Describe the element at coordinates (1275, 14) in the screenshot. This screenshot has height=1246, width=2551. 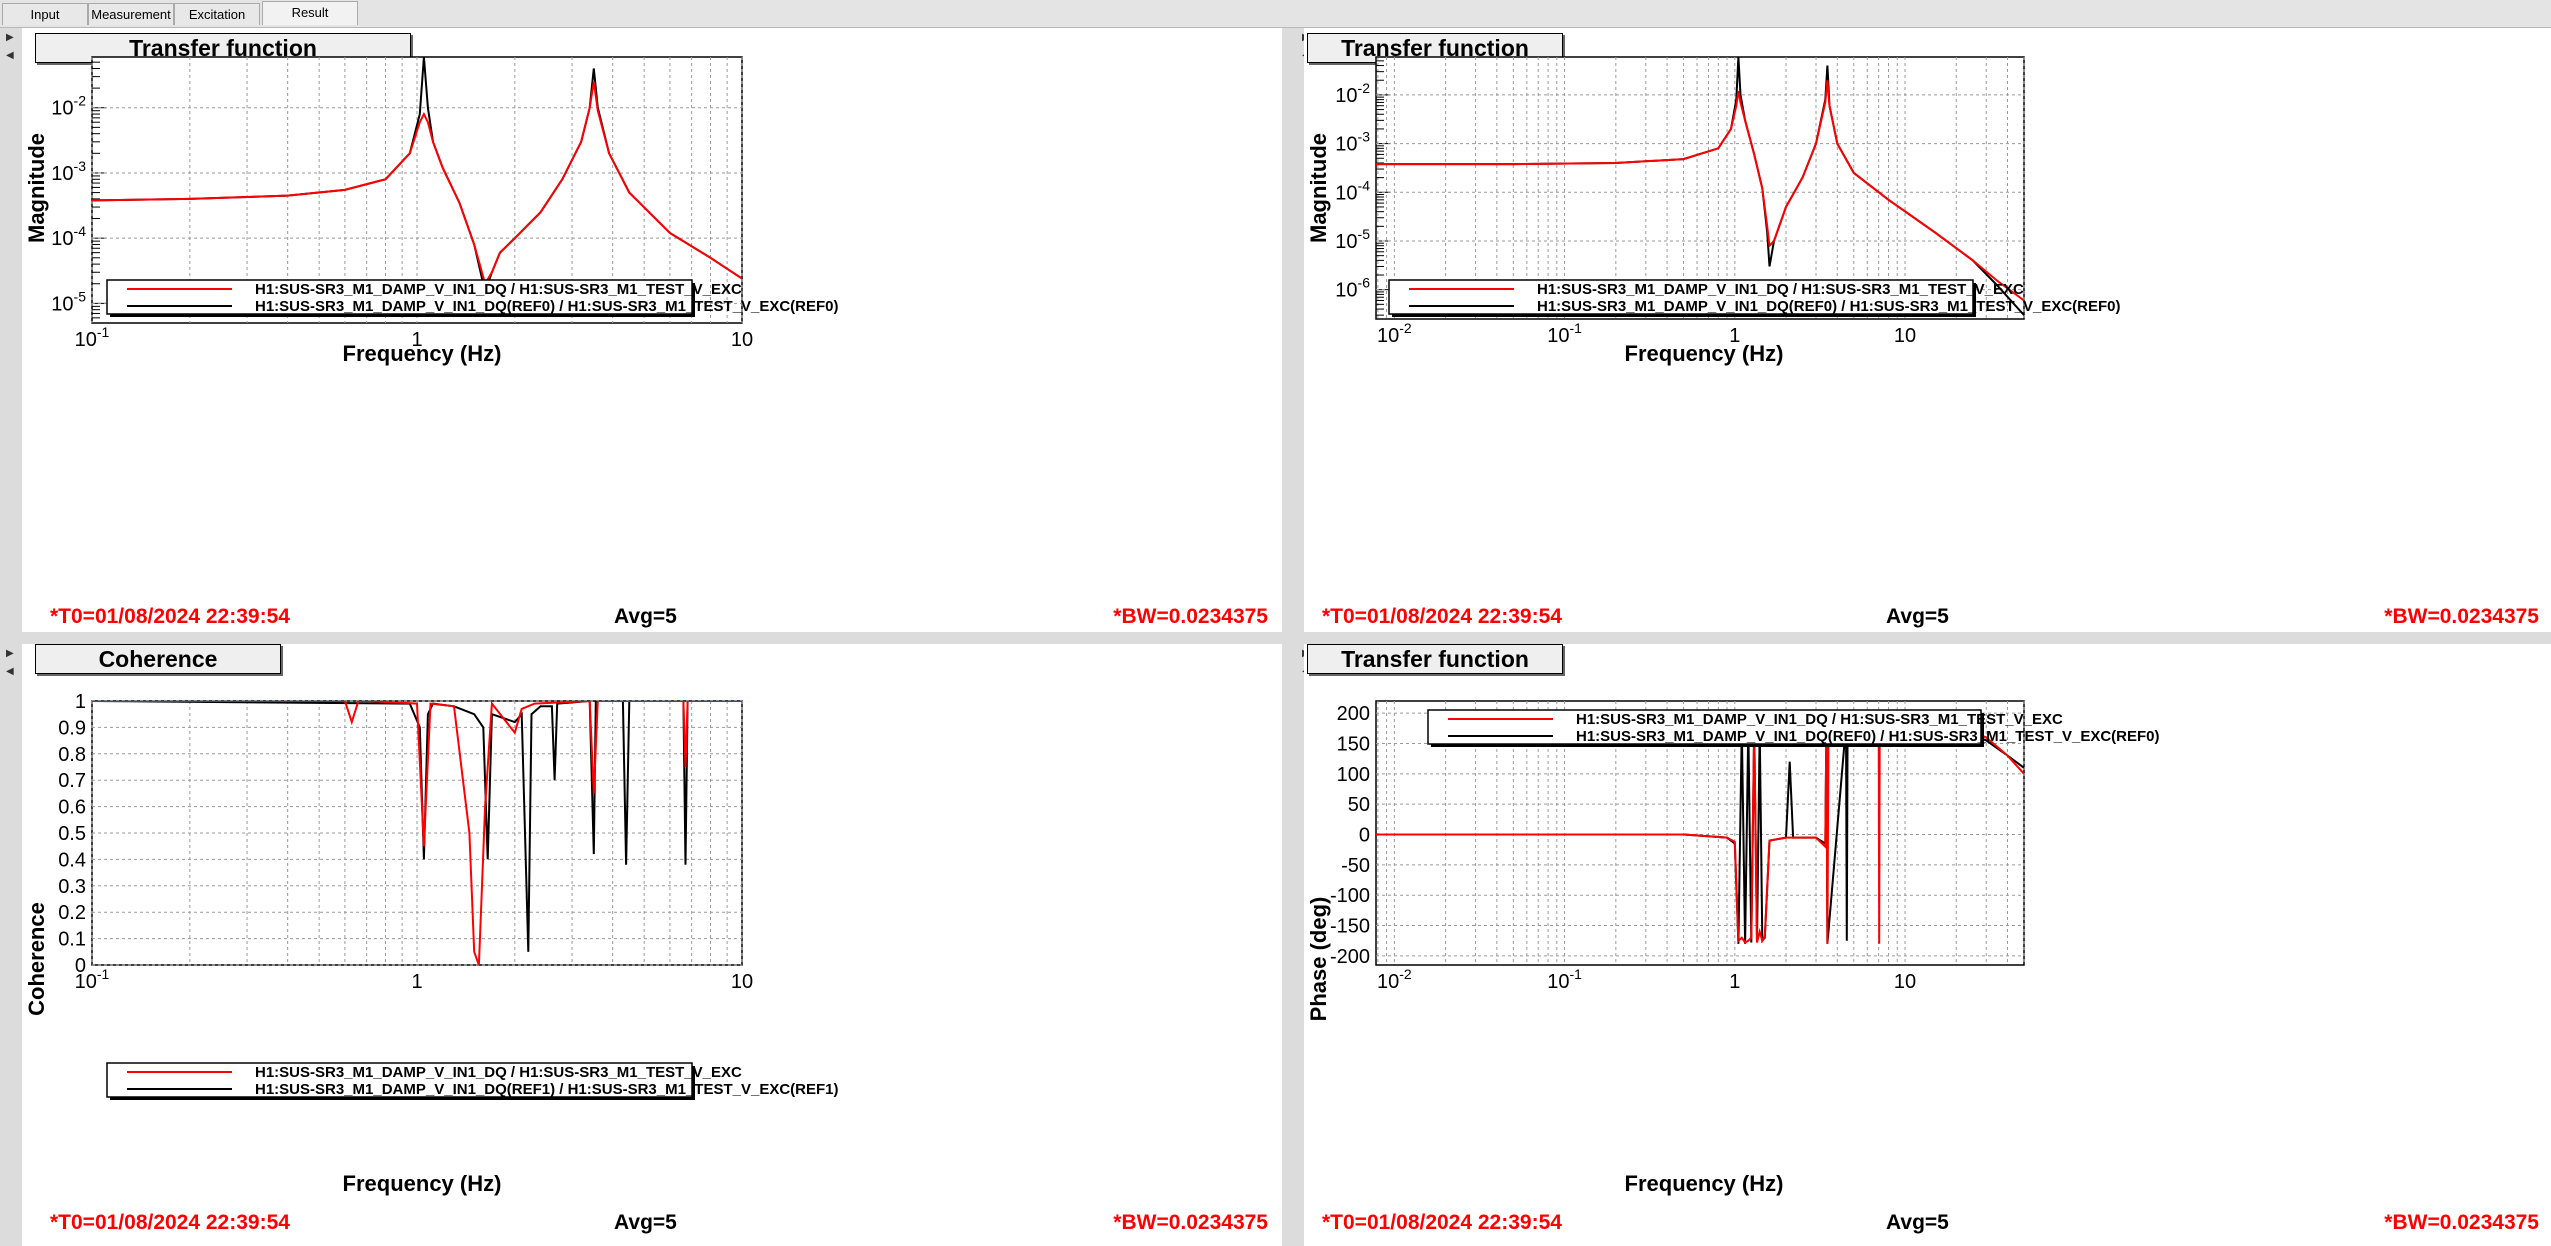
I see `tab-bar: Input Measurement Excitation Result` at that location.